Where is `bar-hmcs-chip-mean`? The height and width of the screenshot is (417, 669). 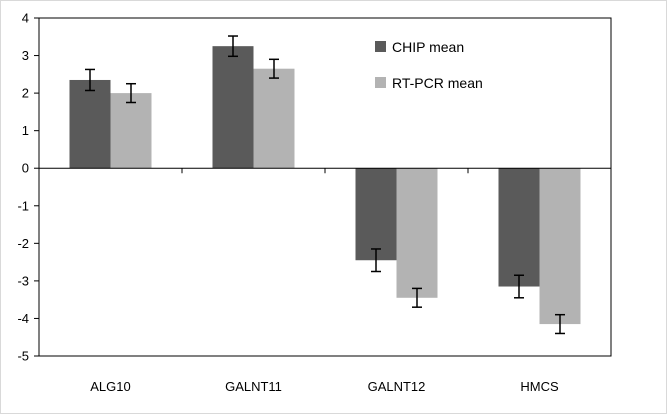 bar-hmcs-chip-mean is located at coordinates (519, 227).